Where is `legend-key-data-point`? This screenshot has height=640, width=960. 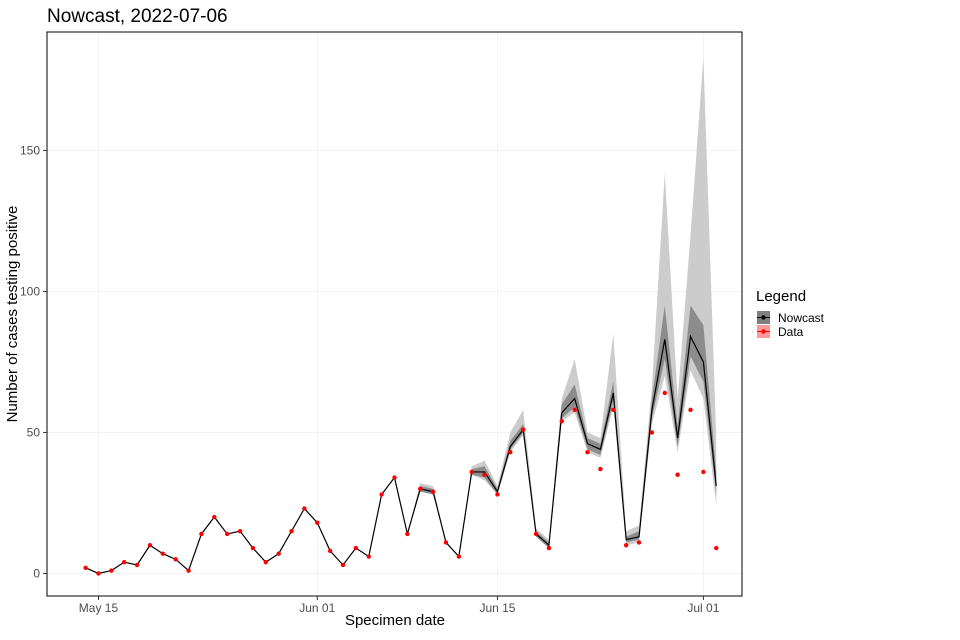 legend-key-data-point is located at coordinates (763, 331).